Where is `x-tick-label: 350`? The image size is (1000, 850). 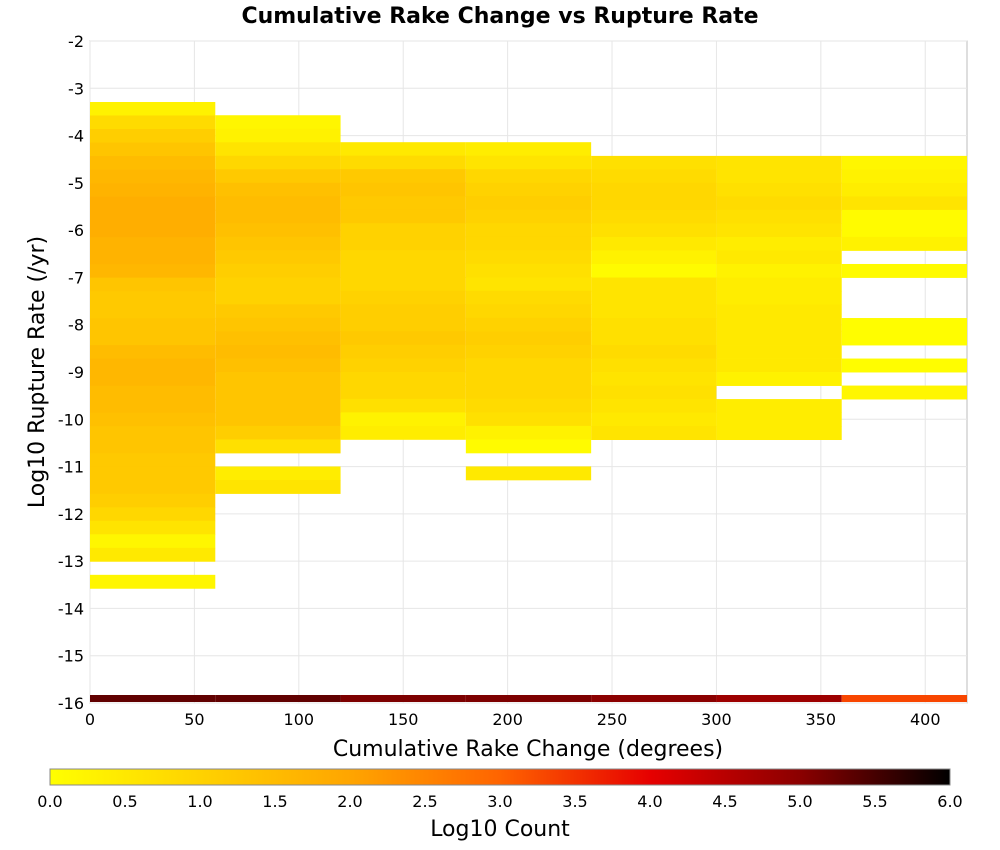 x-tick-label: 350 is located at coordinates (821, 719).